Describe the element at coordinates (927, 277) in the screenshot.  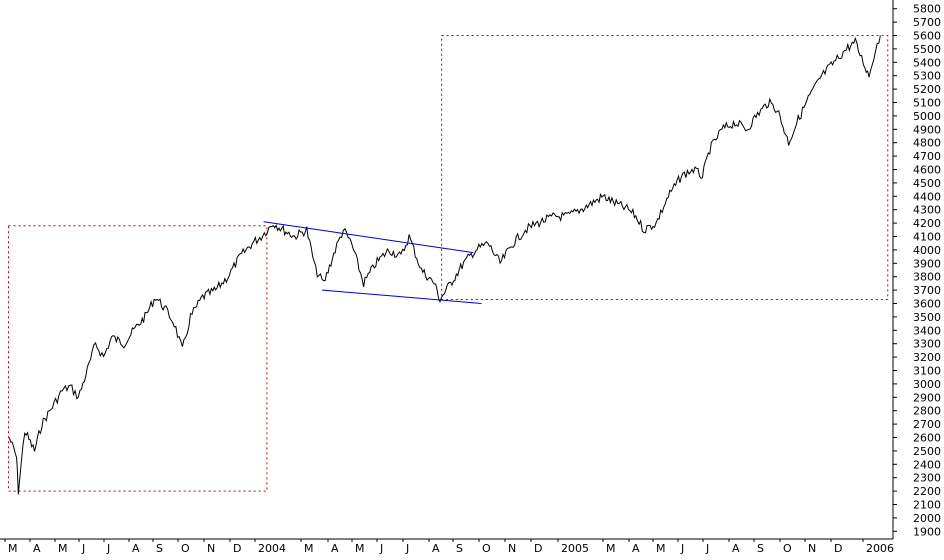
I see `y-tick-label: 3800` at that location.